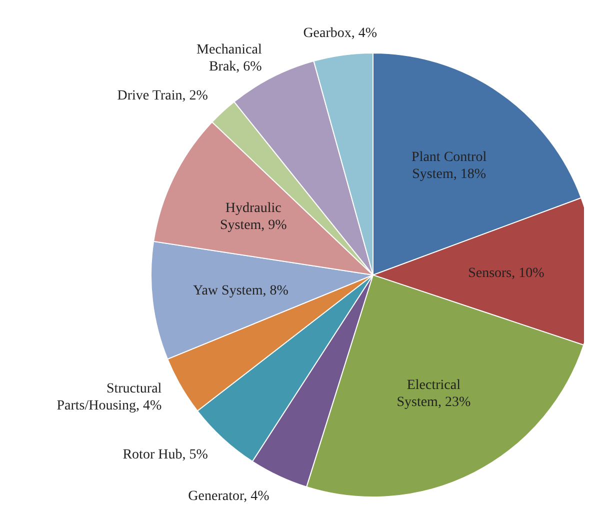 This screenshot has width=592, height=523. I want to click on slice-label: Plant Control System, 18%, so click(449, 166).